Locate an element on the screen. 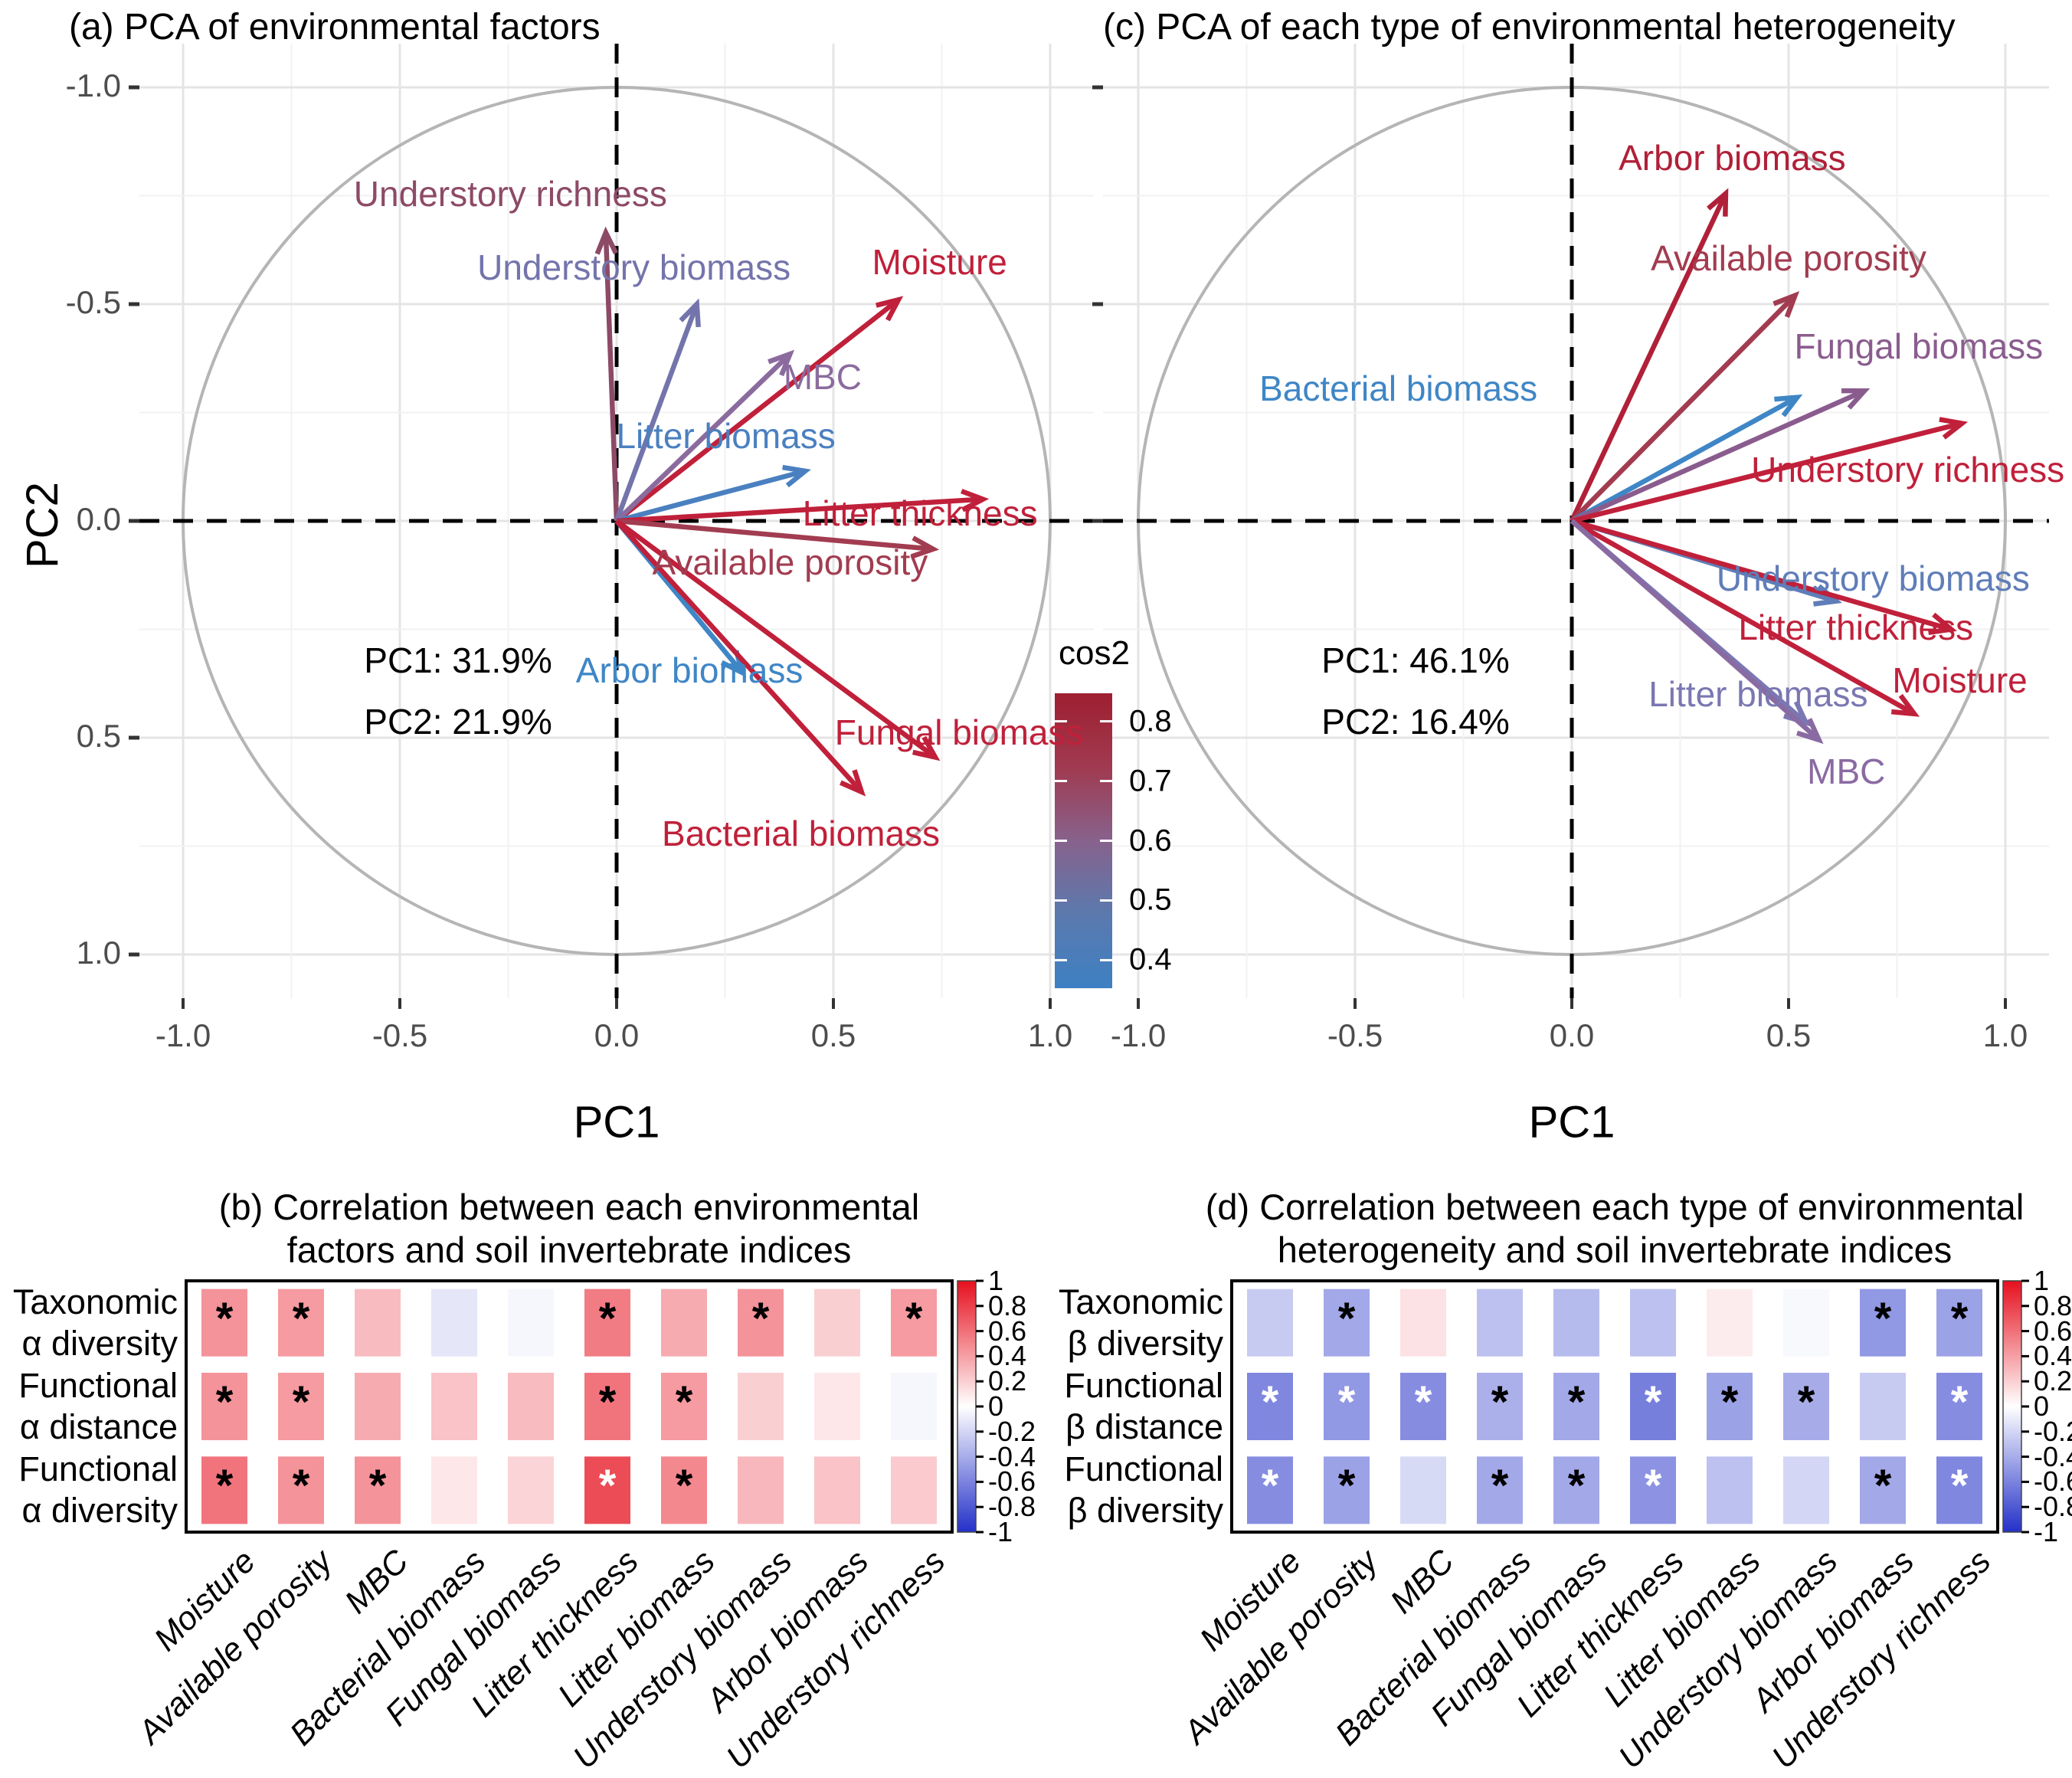 The width and height of the screenshot is (2072, 1778). heatmap-d-cell-r1-c1 is located at coordinates (1270, 1322).